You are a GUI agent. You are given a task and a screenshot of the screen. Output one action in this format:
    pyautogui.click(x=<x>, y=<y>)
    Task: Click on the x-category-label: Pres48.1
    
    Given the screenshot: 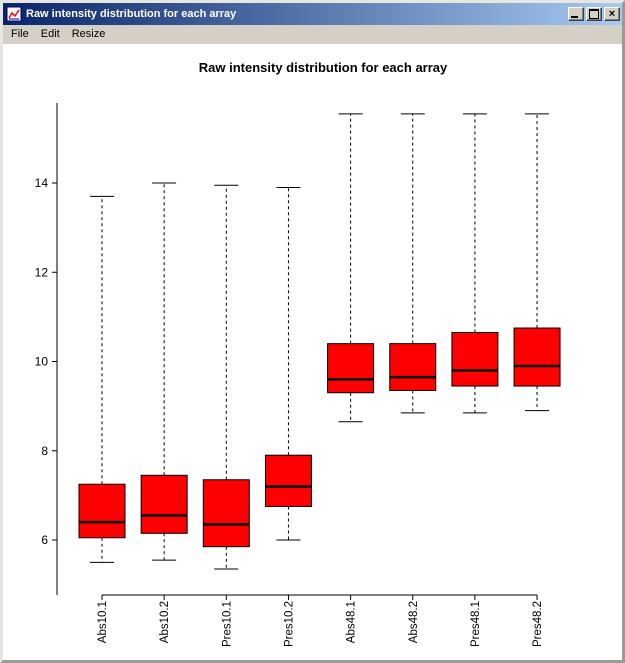 What is the action you would take?
    pyautogui.click(x=476, y=624)
    